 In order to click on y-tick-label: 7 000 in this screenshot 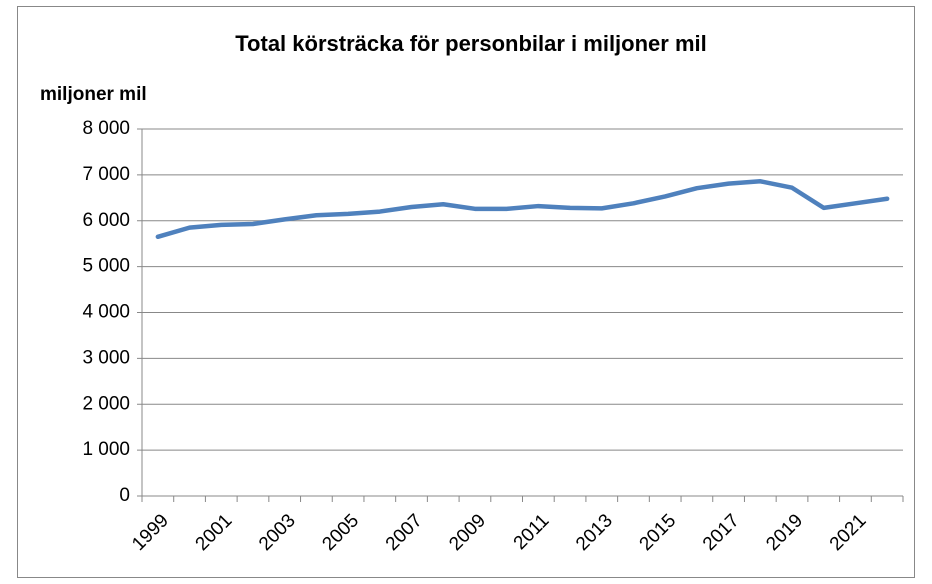, I will do `click(106, 174)`.